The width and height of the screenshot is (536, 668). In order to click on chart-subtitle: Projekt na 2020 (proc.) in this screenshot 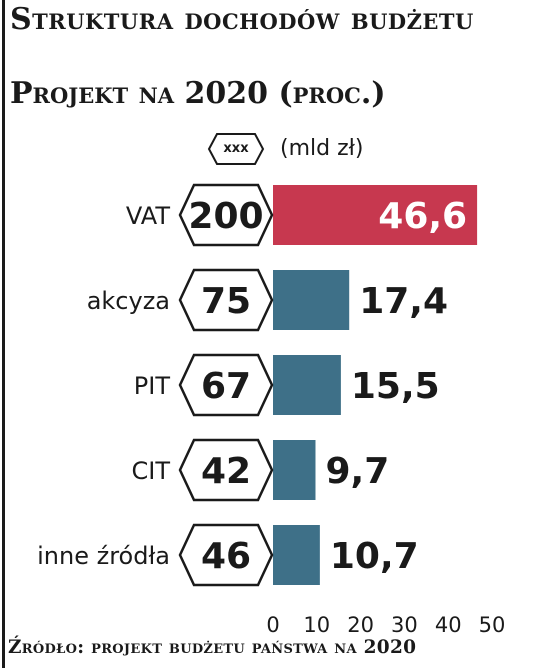, I will do `click(198, 93)`.